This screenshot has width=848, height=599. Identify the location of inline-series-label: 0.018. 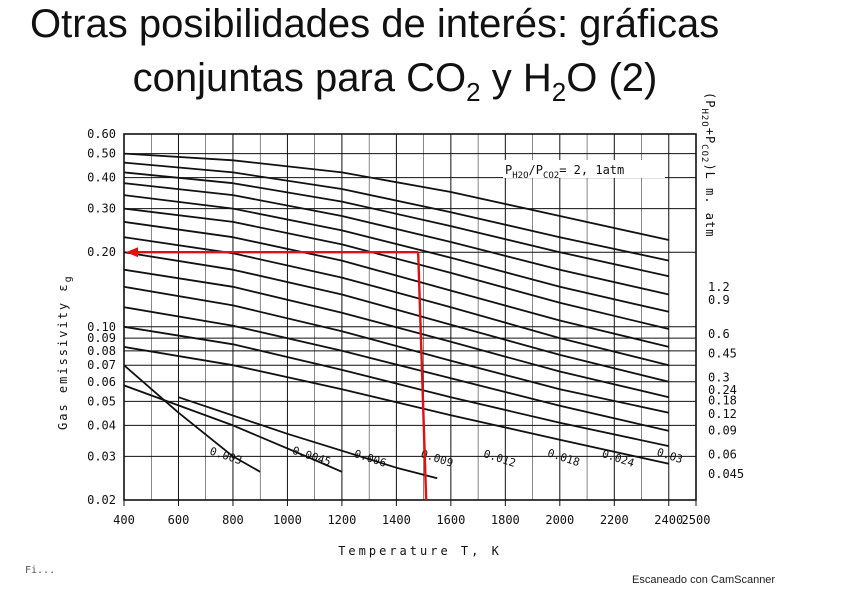
(564, 458).